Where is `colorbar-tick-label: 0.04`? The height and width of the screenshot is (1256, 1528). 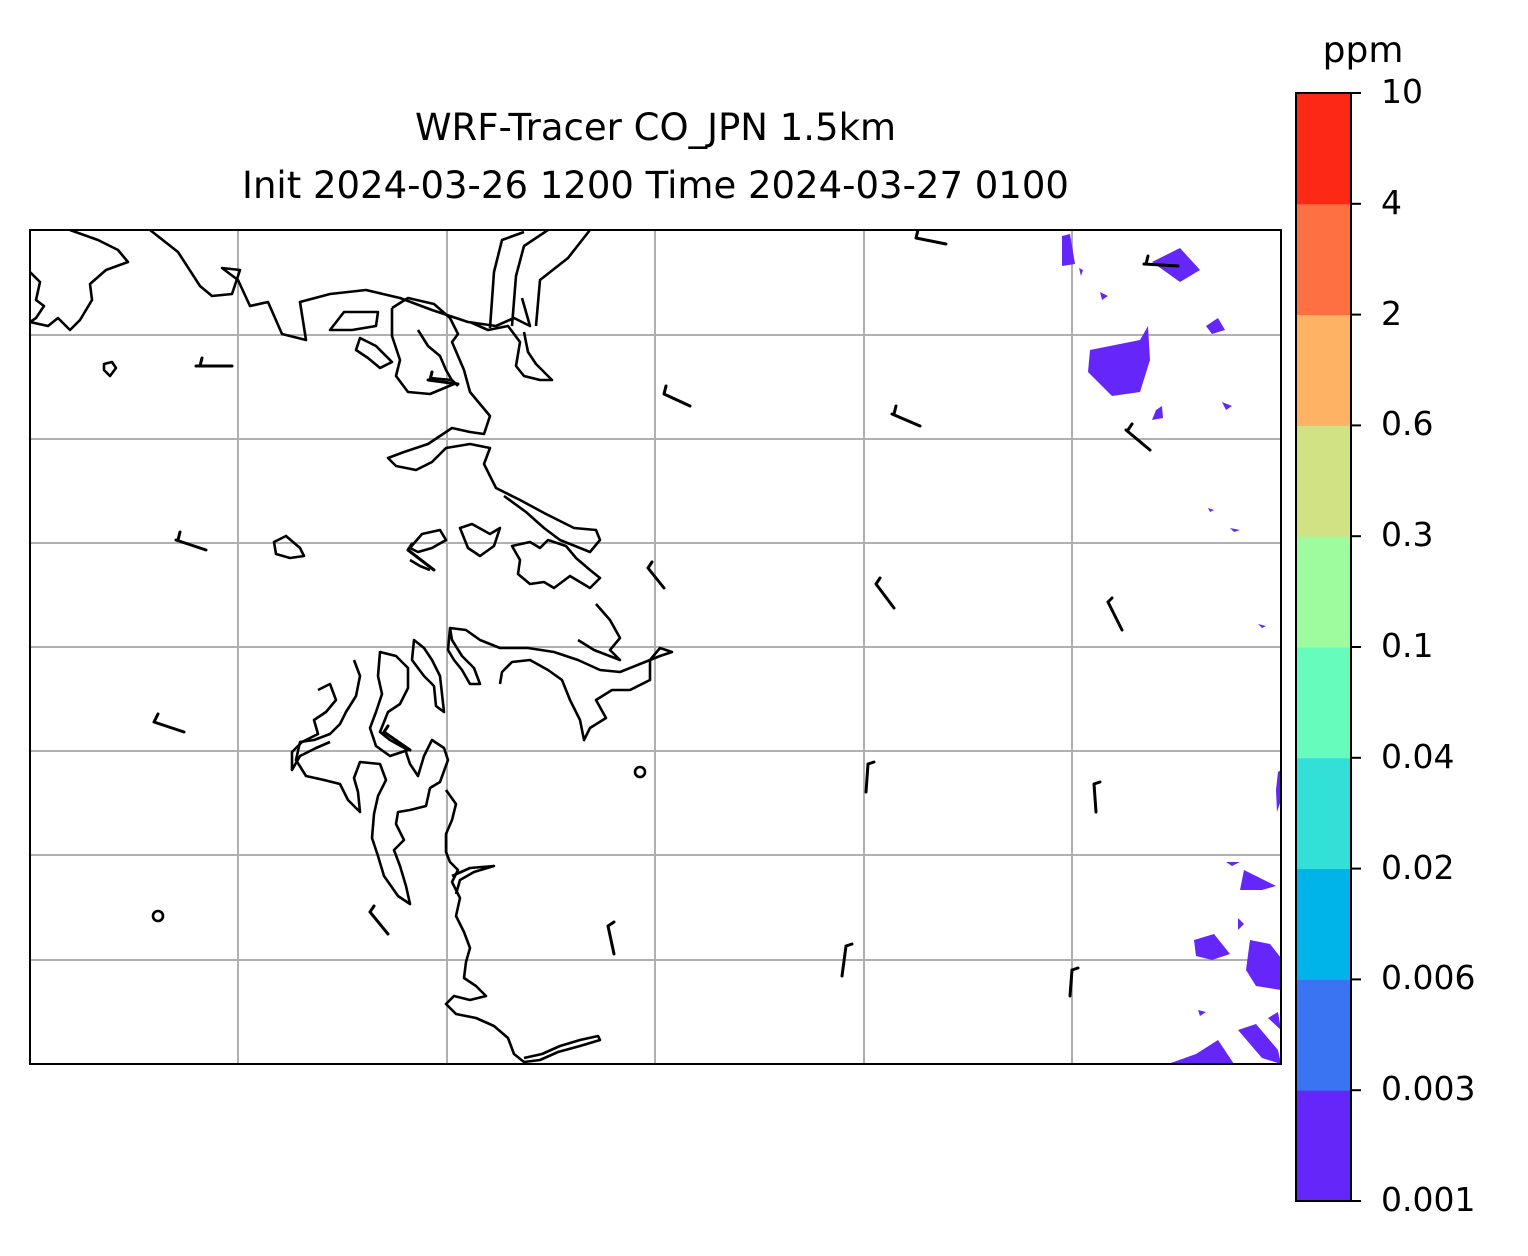
colorbar-tick-label: 0.04 is located at coordinates (1418, 756).